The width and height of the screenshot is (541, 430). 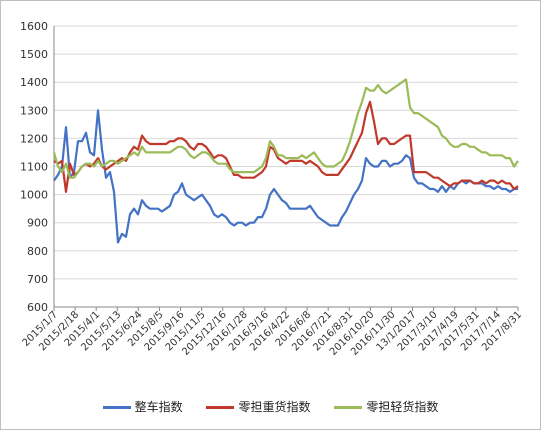 I want to click on legend-label-0: 整车指数, so click(x=158, y=407).